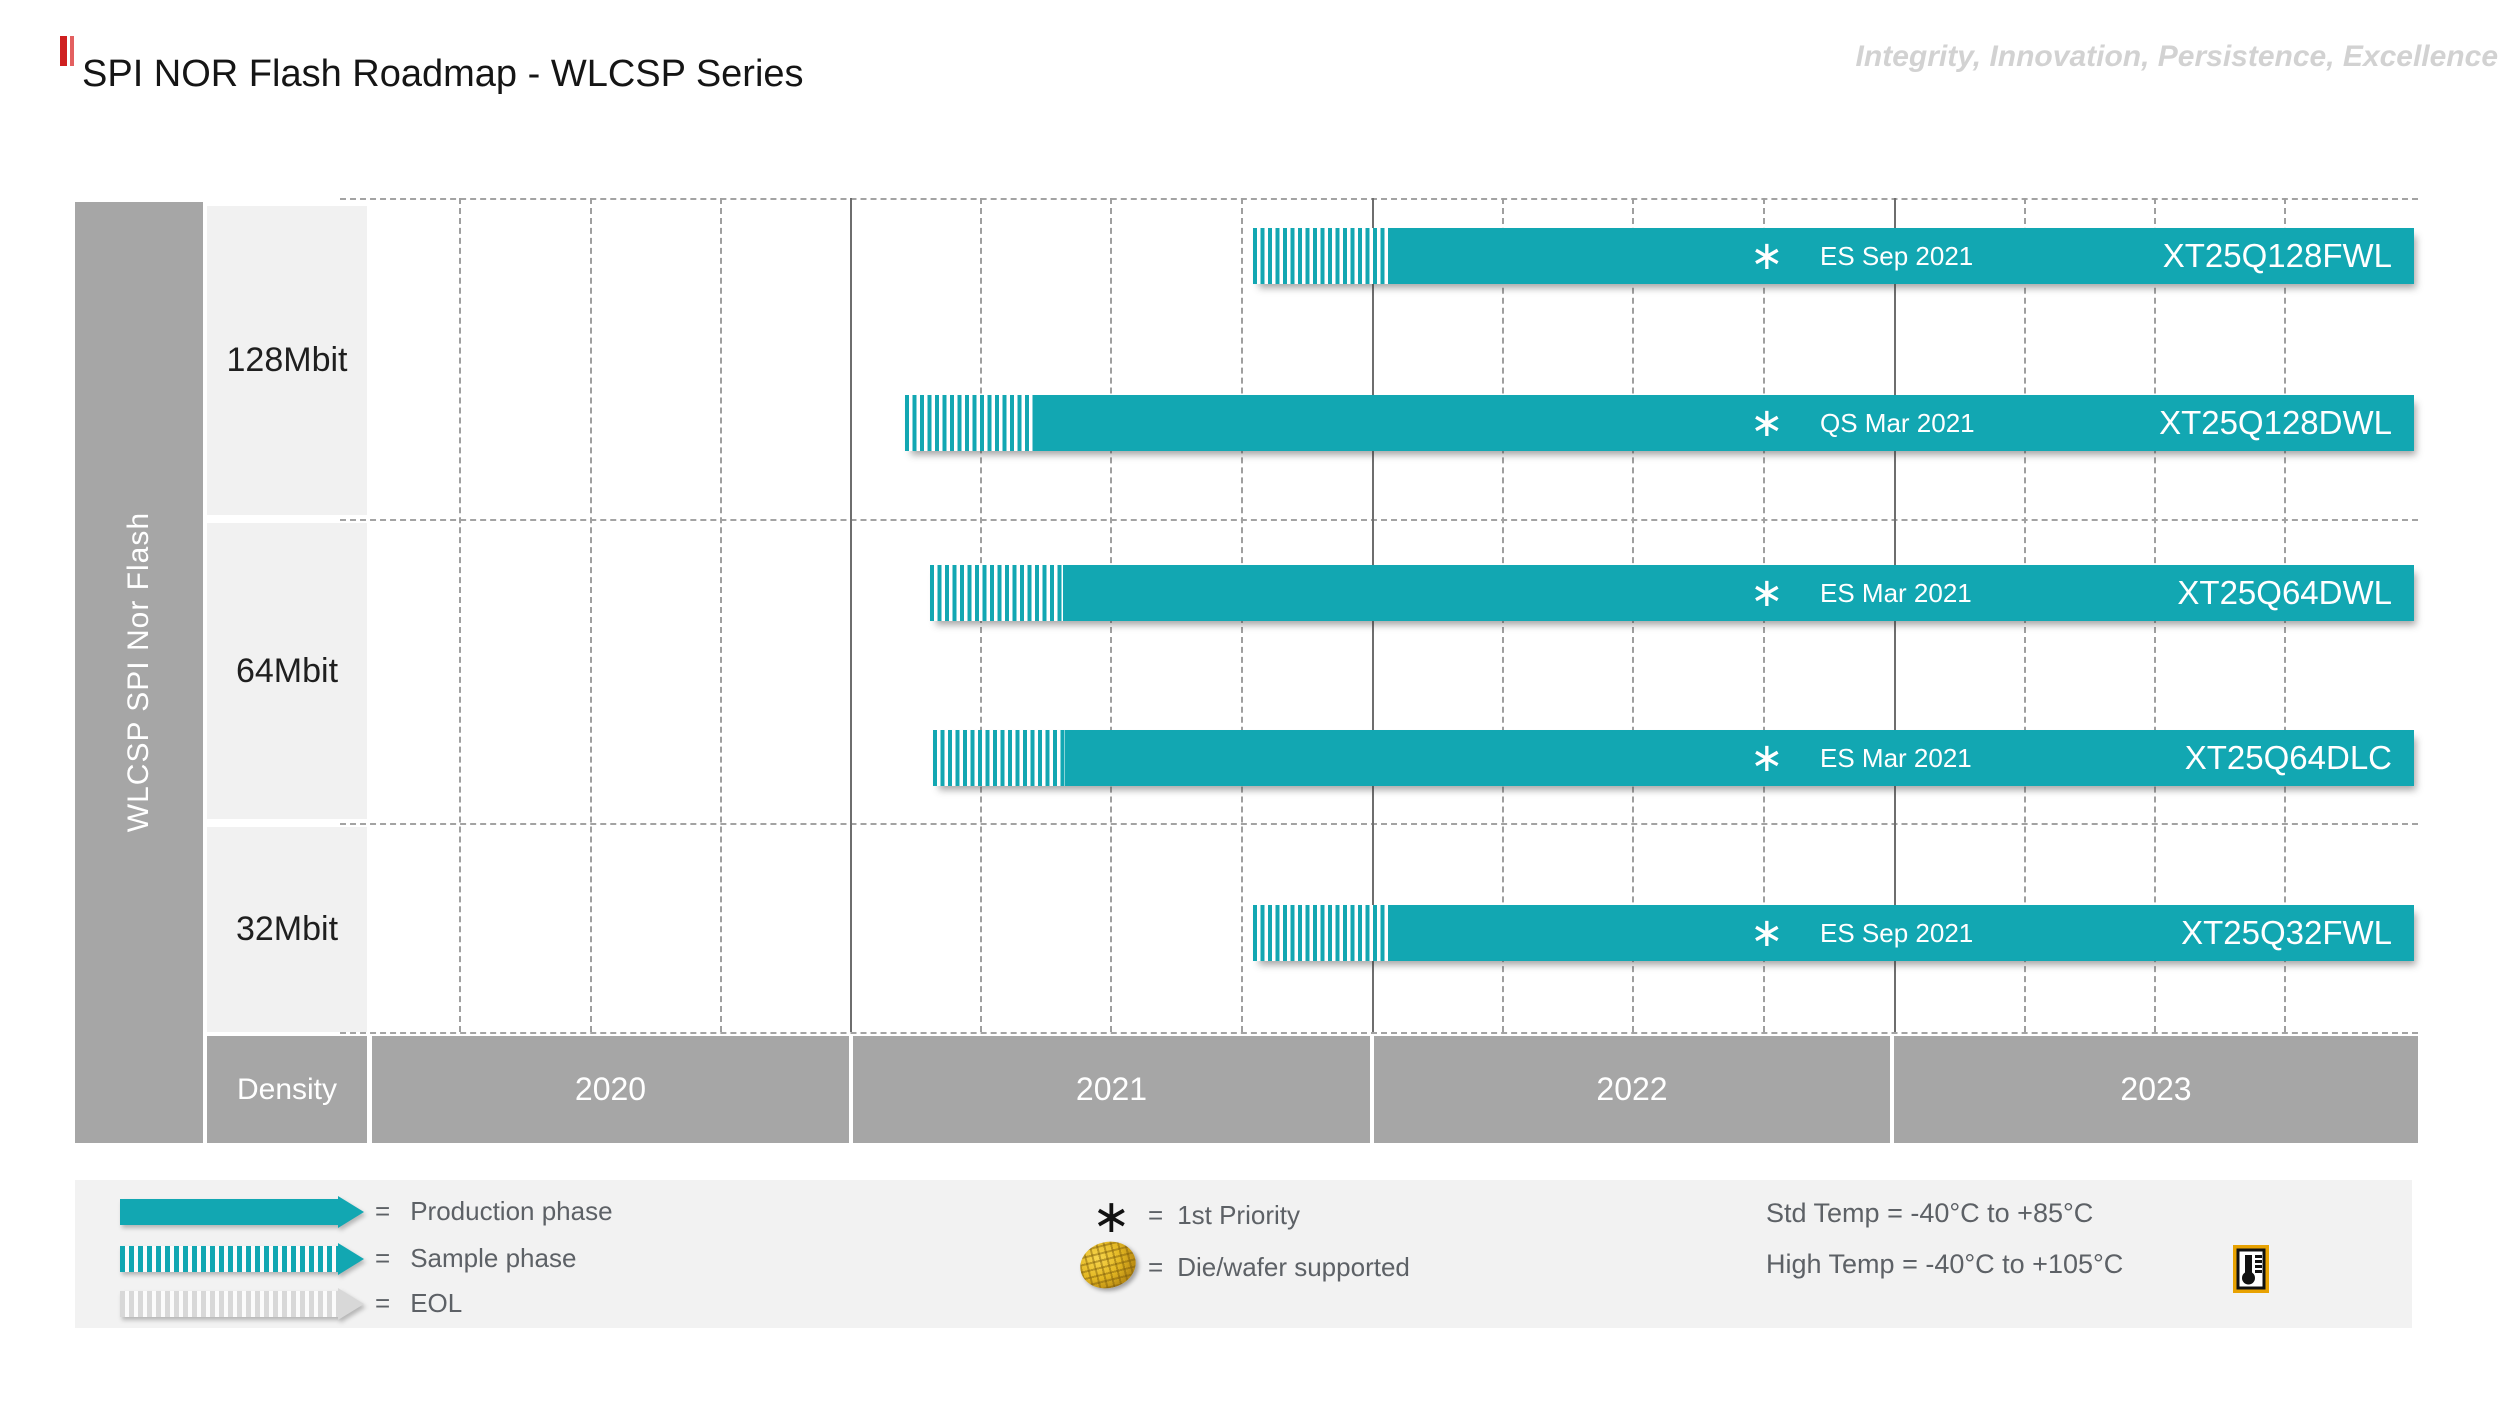  What do you see at coordinates (2286, 932) in the screenshot?
I see `product-label: XT25Q32FWL` at bounding box center [2286, 932].